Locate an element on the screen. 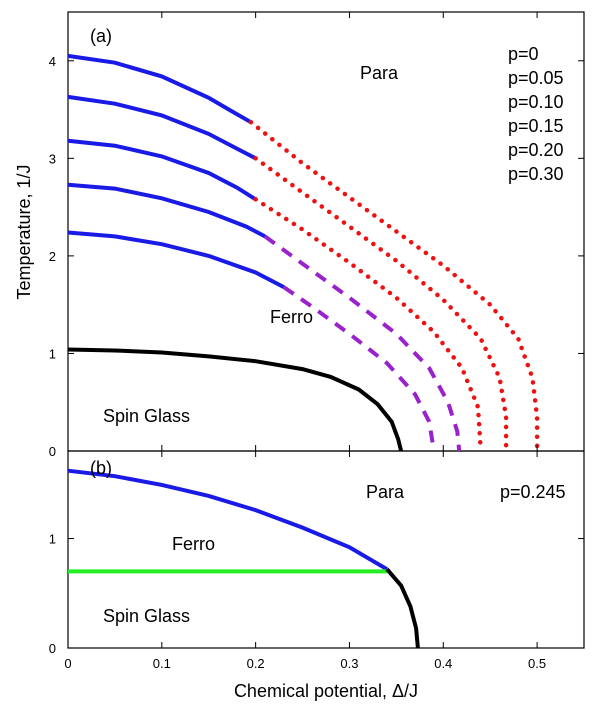 The width and height of the screenshot is (597, 705). panel-b-series-0-solid-blue is located at coordinates (228, 519).